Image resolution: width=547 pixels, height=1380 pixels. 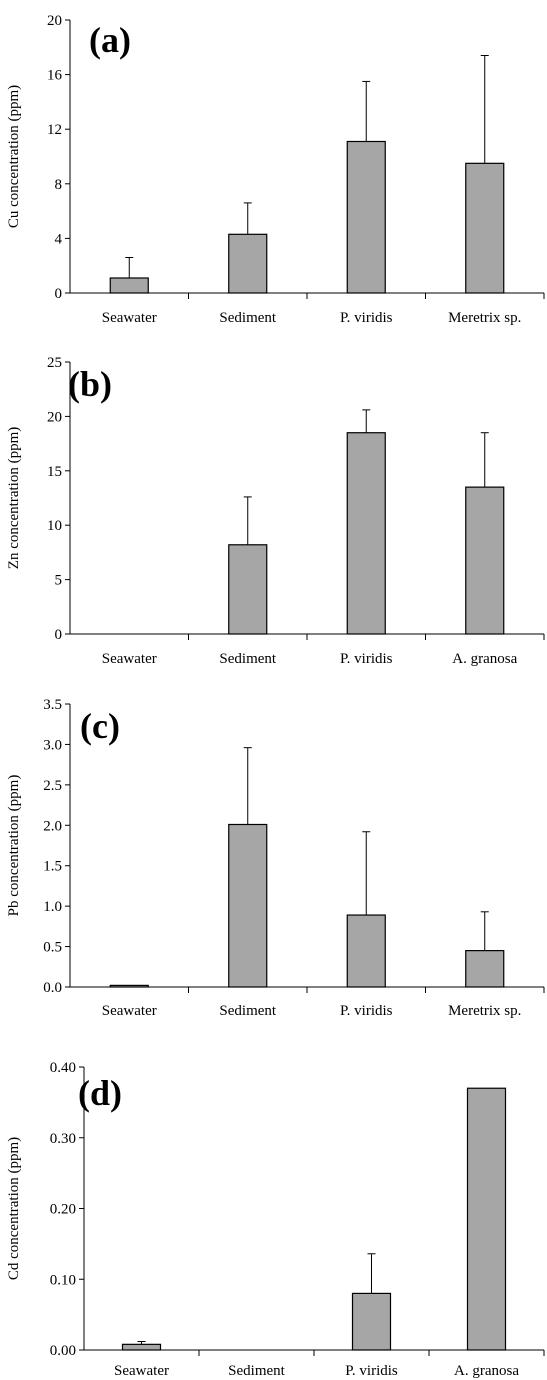 What do you see at coordinates (63, 1139) in the screenshot?
I see `y-tick-label: 0.30` at bounding box center [63, 1139].